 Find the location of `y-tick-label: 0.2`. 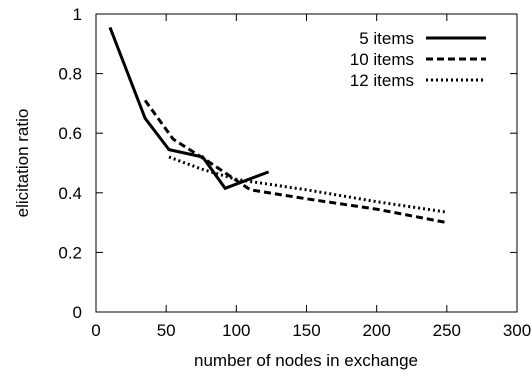

y-tick-label: 0.2 is located at coordinates (70, 252).